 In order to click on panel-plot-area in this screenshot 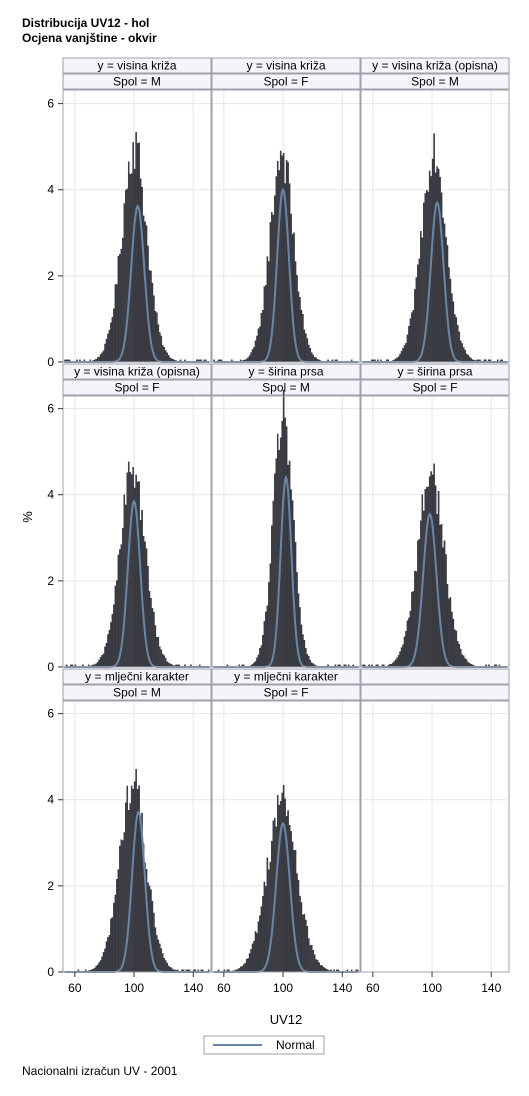, I will do `click(435, 836)`.